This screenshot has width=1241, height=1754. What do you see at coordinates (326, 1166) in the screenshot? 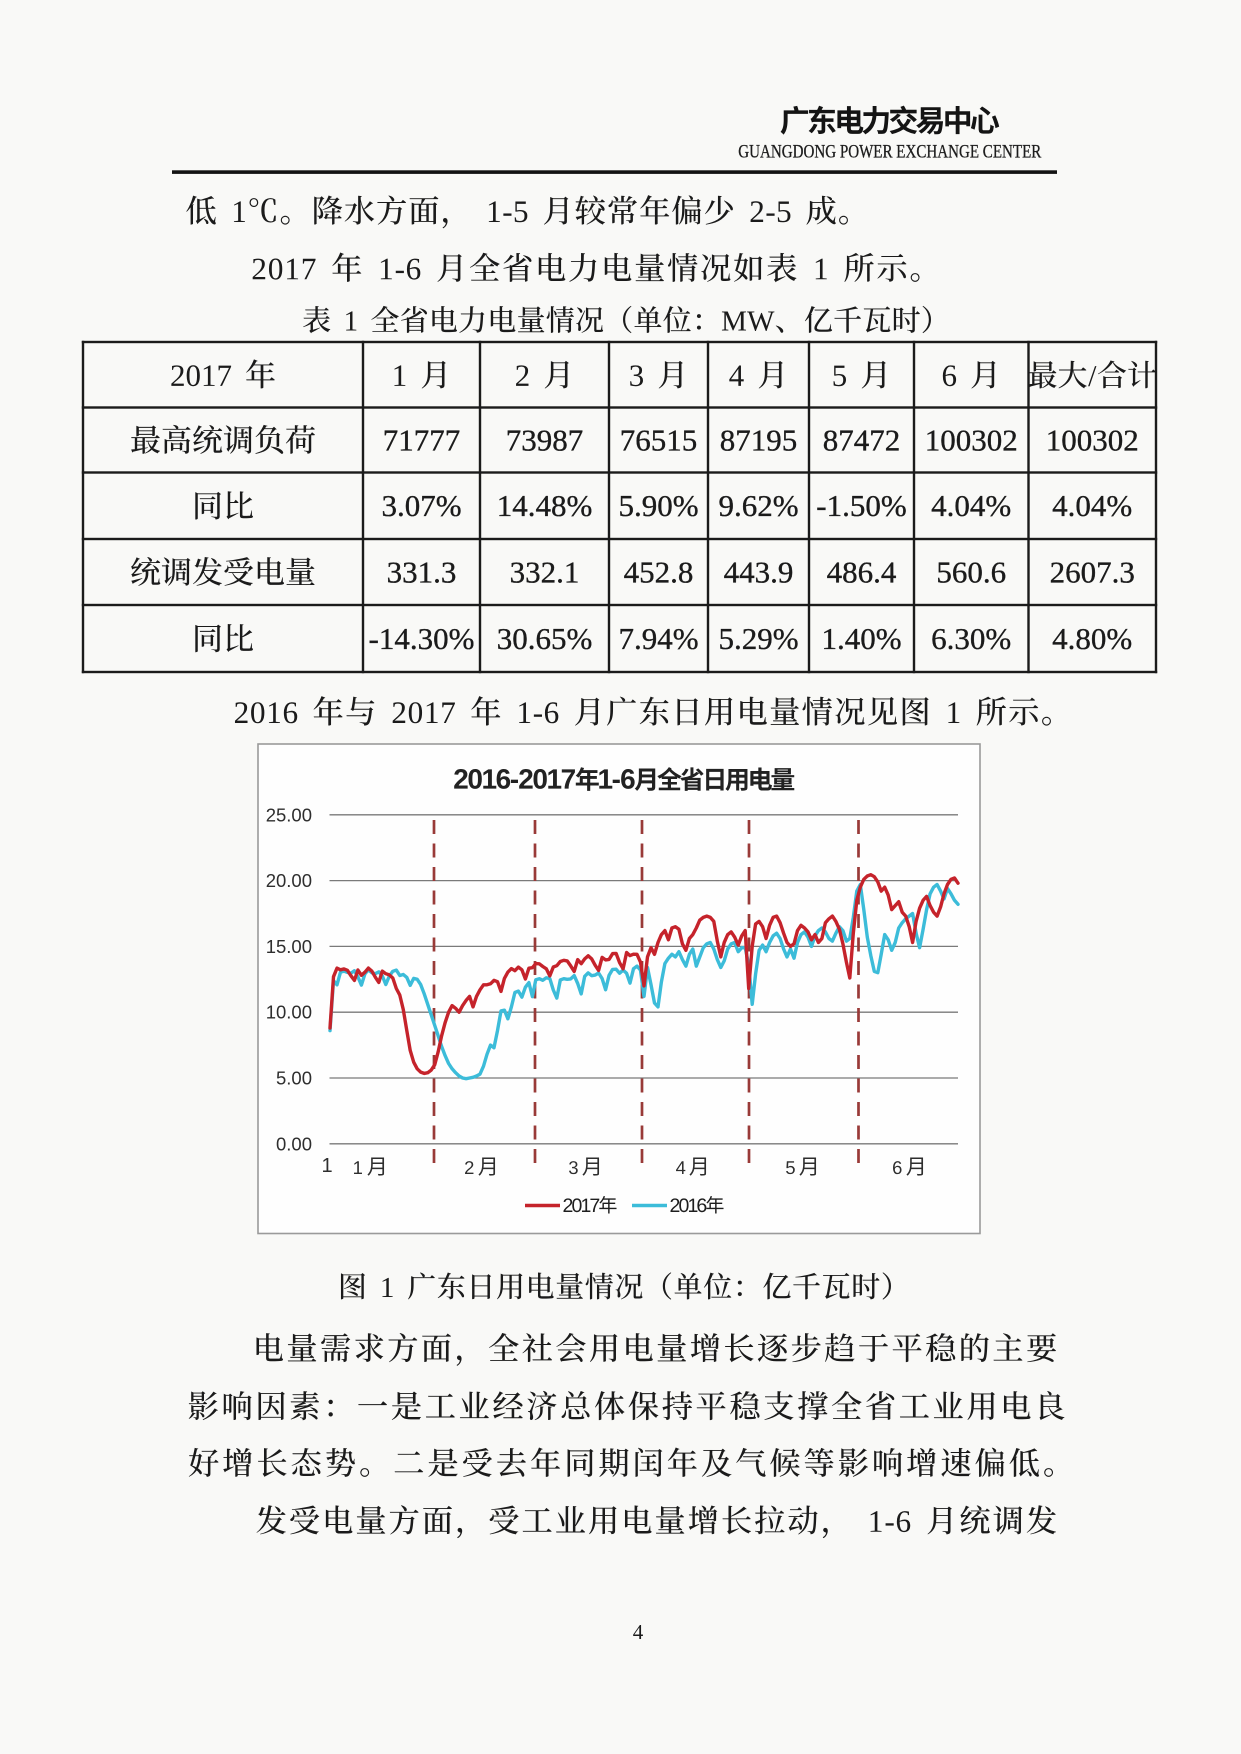
I see `svg-text: 1` at bounding box center [326, 1166].